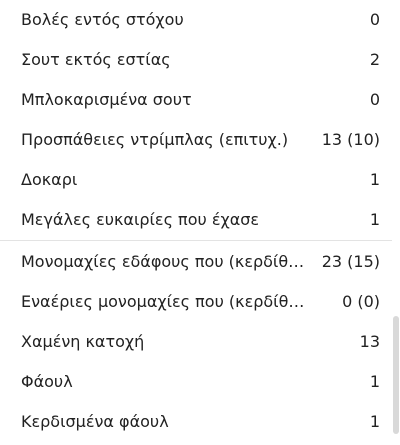 The image size is (400, 445). Describe the element at coordinates (369, 341) in the screenshot. I see `stat-value: 13` at that location.